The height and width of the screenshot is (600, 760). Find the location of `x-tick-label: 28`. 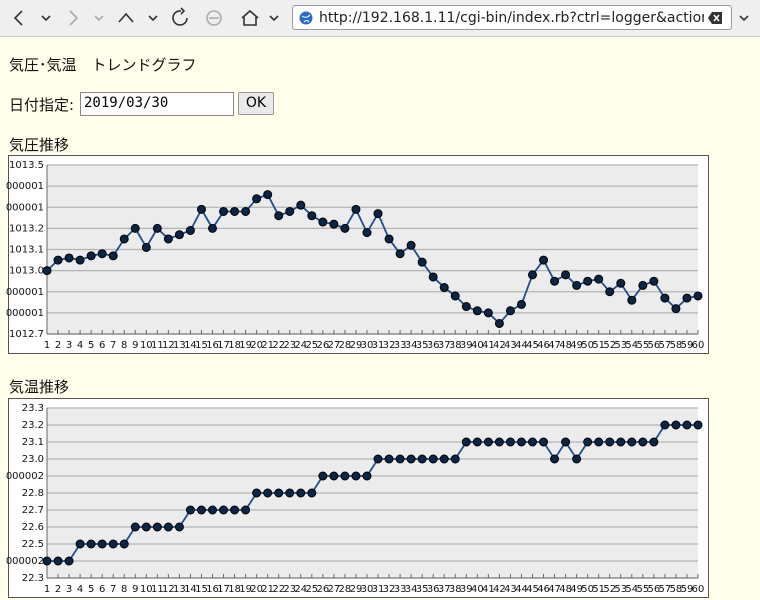

x-tick-label: 28 is located at coordinates (345, 589).